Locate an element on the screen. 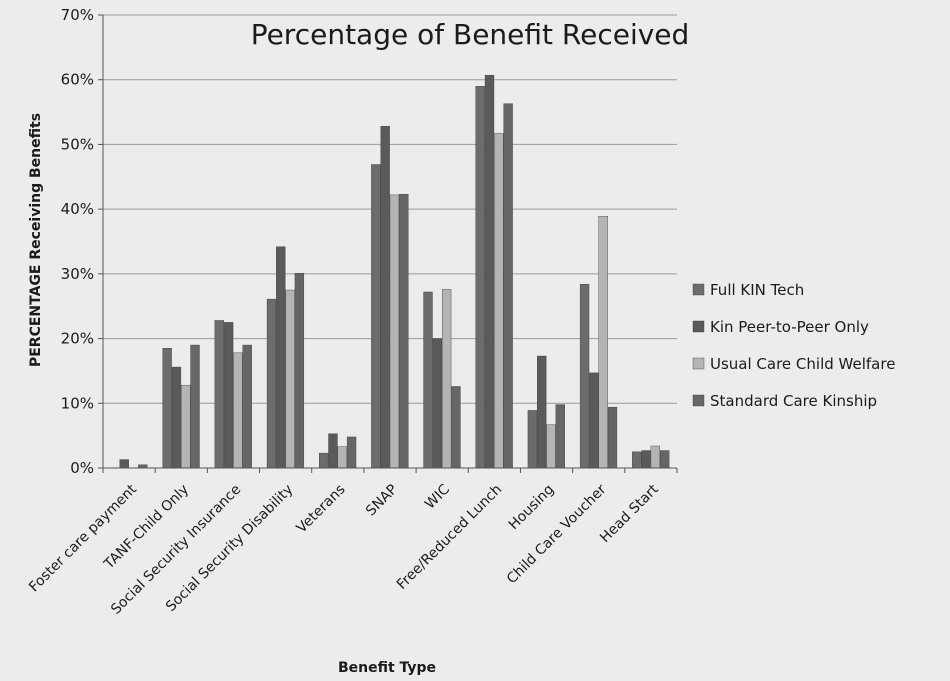 The width and height of the screenshot is (950, 681). y-tick-label: 60% is located at coordinates (77, 80).